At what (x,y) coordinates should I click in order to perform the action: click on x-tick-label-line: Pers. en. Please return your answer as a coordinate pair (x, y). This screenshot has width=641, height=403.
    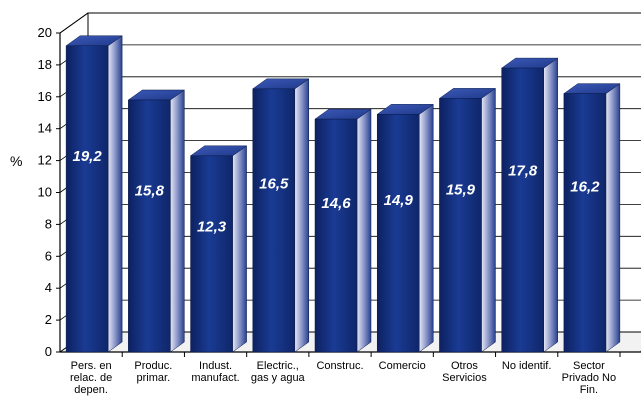
    Looking at the image, I should click on (91, 366).